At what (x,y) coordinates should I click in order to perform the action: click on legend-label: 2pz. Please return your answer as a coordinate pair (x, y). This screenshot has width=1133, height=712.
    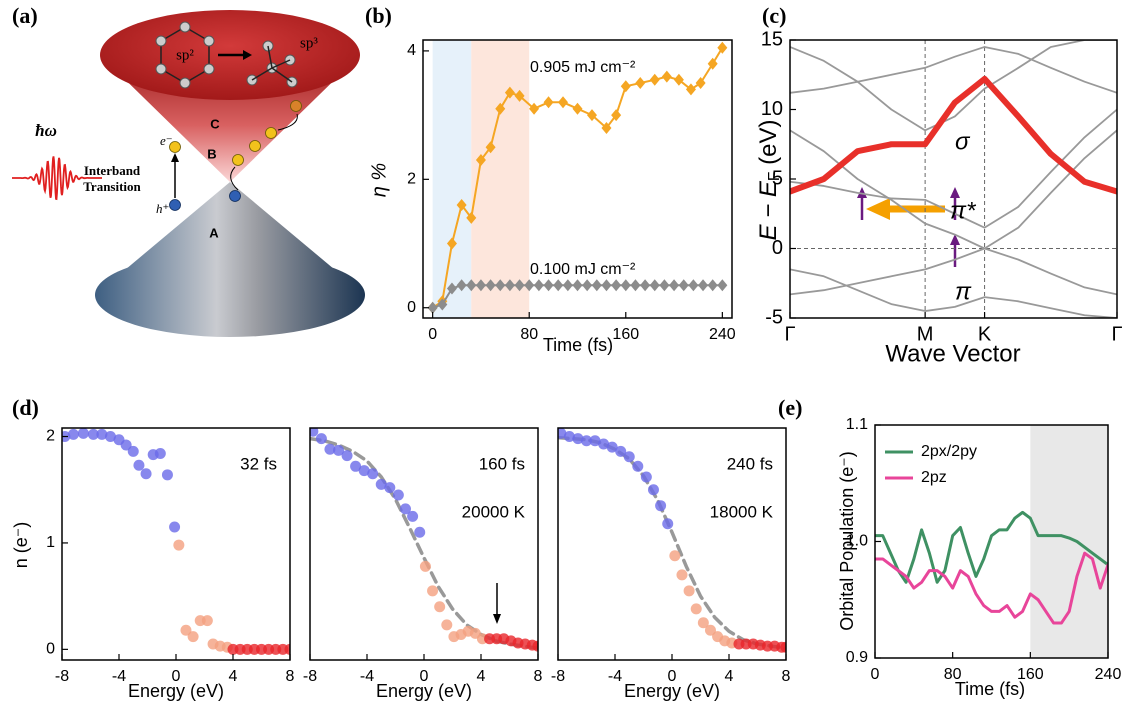
    Looking at the image, I should click on (934, 477).